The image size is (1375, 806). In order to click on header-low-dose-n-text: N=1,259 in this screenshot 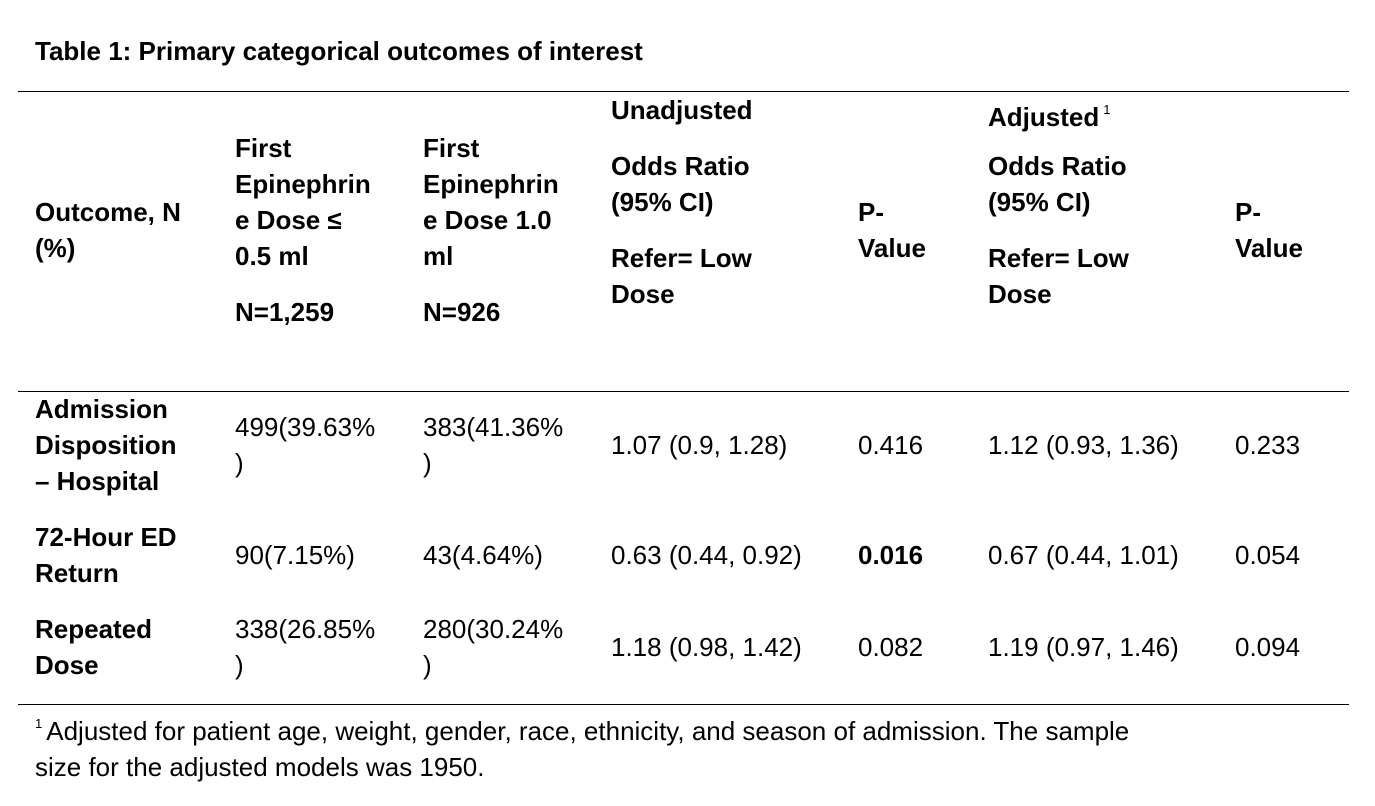, I will do `click(285, 312)`.